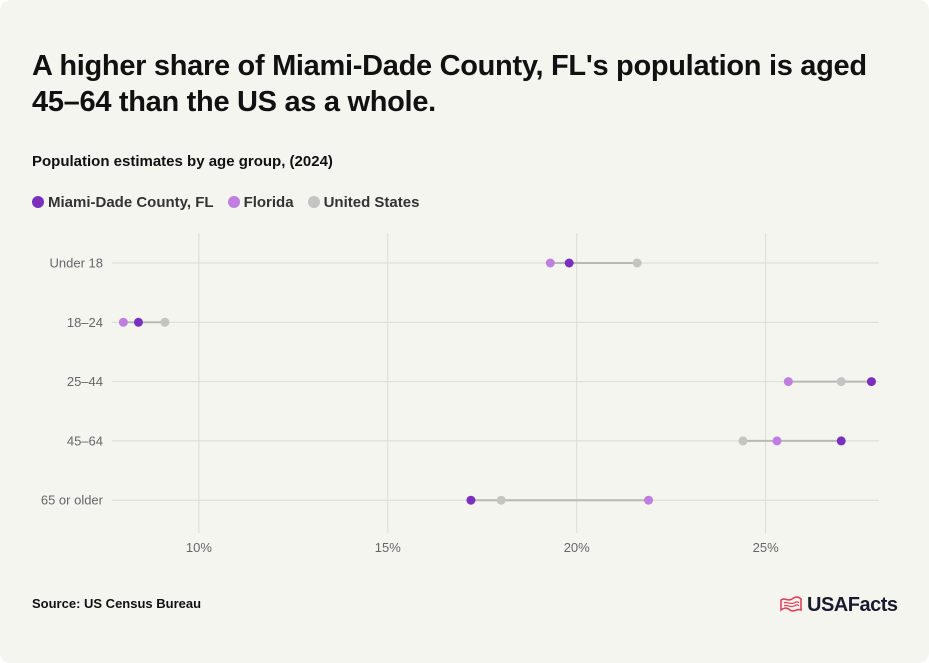  What do you see at coordinates (313, 202) in the screenshot?
I see `legend-swatch-us` at bounding box center [313, 202].